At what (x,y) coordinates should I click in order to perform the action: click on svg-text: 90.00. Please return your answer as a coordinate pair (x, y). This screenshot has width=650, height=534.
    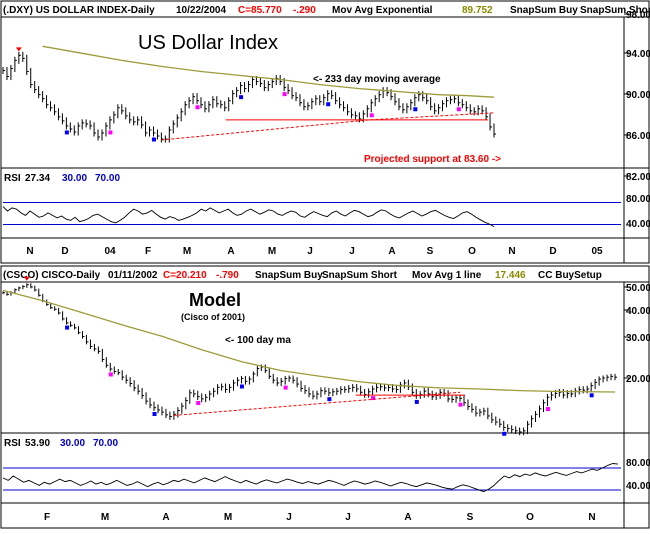
    Looking at the image, I should click on (638, 95).